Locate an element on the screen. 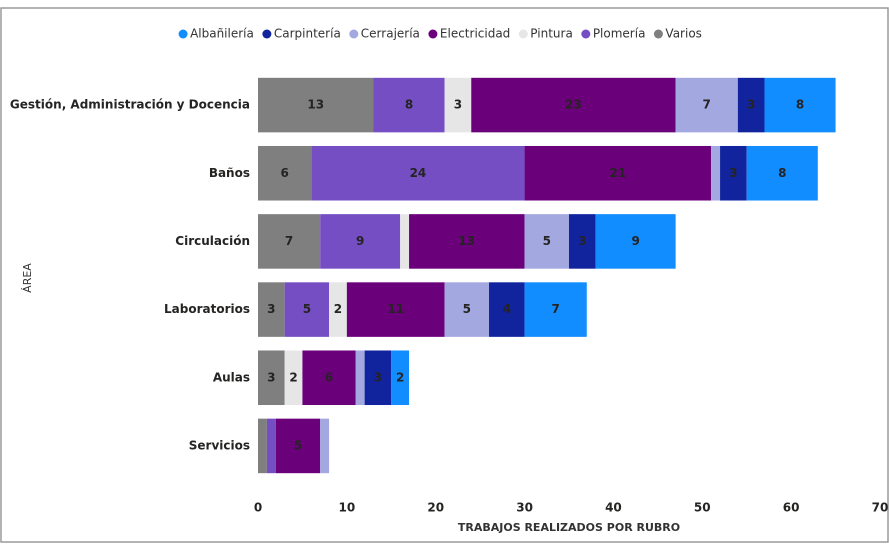  data-label: 4 is located at coordinates (507, 309).